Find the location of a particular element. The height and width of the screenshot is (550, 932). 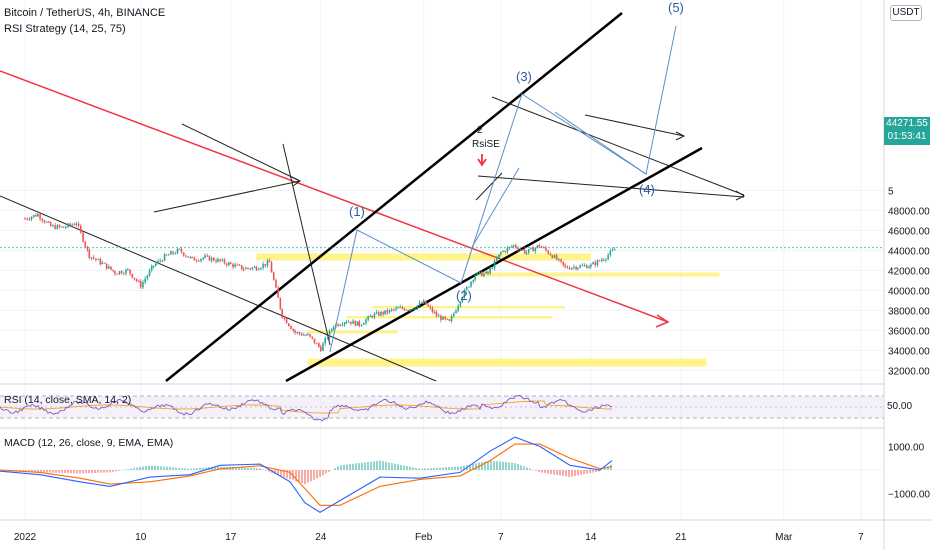

wave-label: (4) is located at coordinates (647, 189).